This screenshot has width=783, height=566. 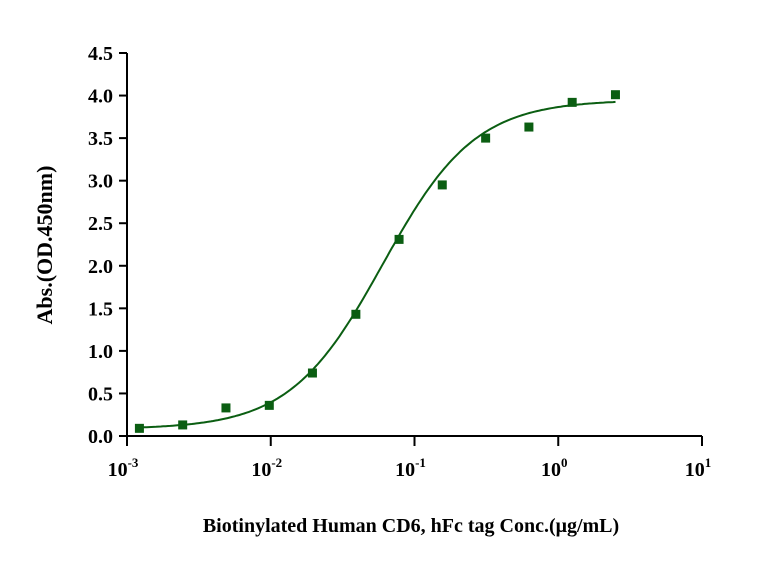 I want to click on y-tick-label: 1.5, so click(x=100, y=309).